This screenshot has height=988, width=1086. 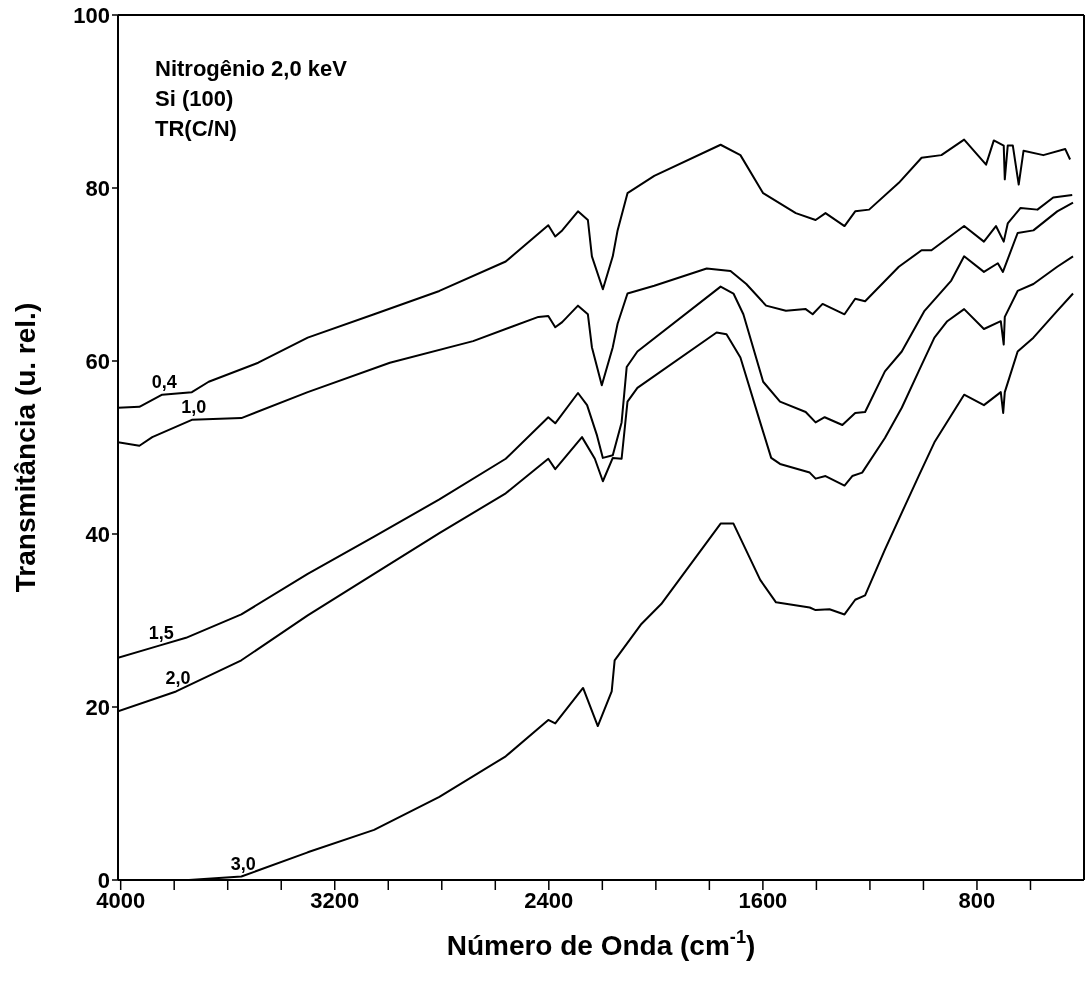 What do you see at coordinates (97, 534) in the screenshot?
I see `y-tick-label: 40` at bounding box center [97, 534].